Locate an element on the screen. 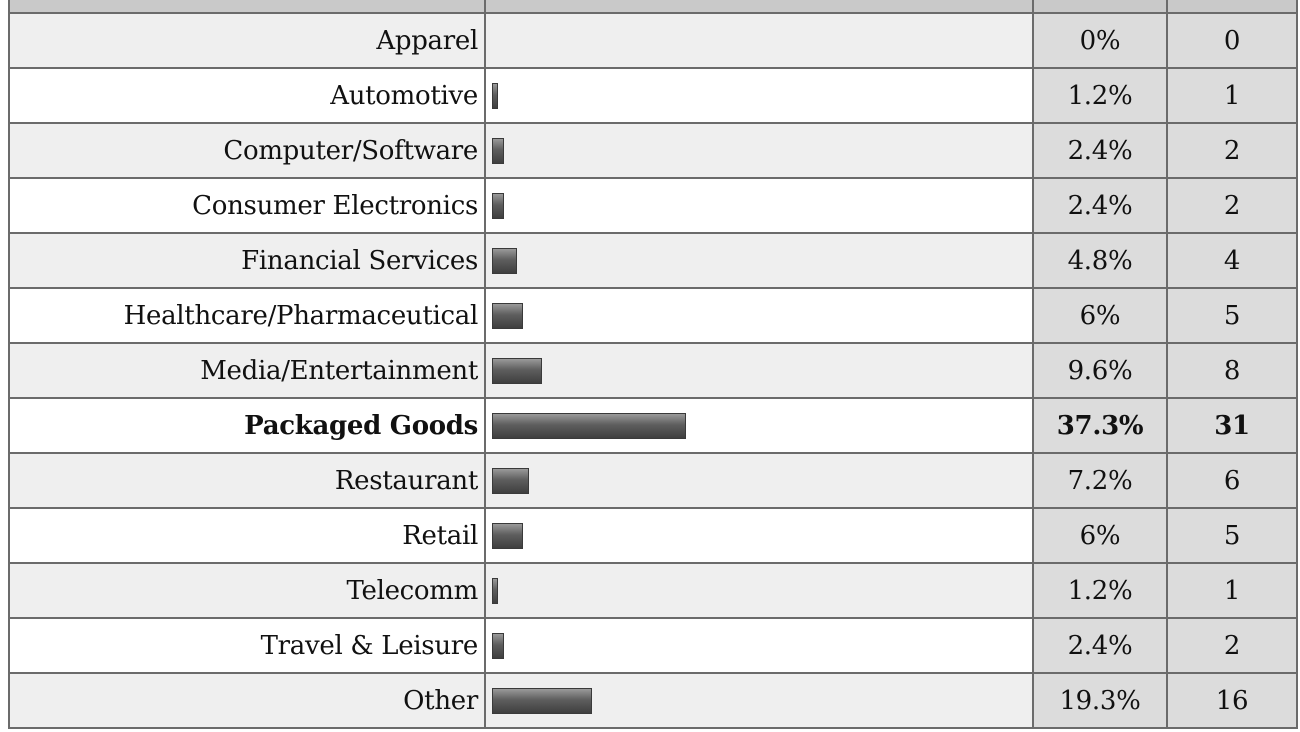 This screenshot has height=732, width=1300. table-row: Travel & Leisure 2.4% 2 is located at coordinates (653, 645).